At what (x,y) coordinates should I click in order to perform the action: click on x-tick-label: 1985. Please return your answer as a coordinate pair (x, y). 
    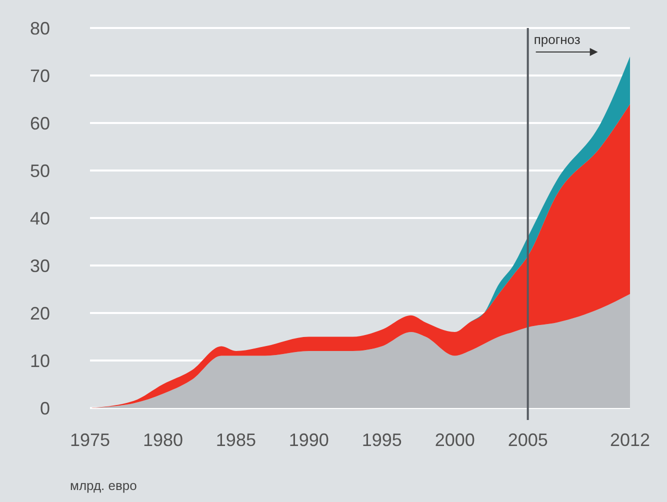
    Looking at the image, I should click on (236, 440).